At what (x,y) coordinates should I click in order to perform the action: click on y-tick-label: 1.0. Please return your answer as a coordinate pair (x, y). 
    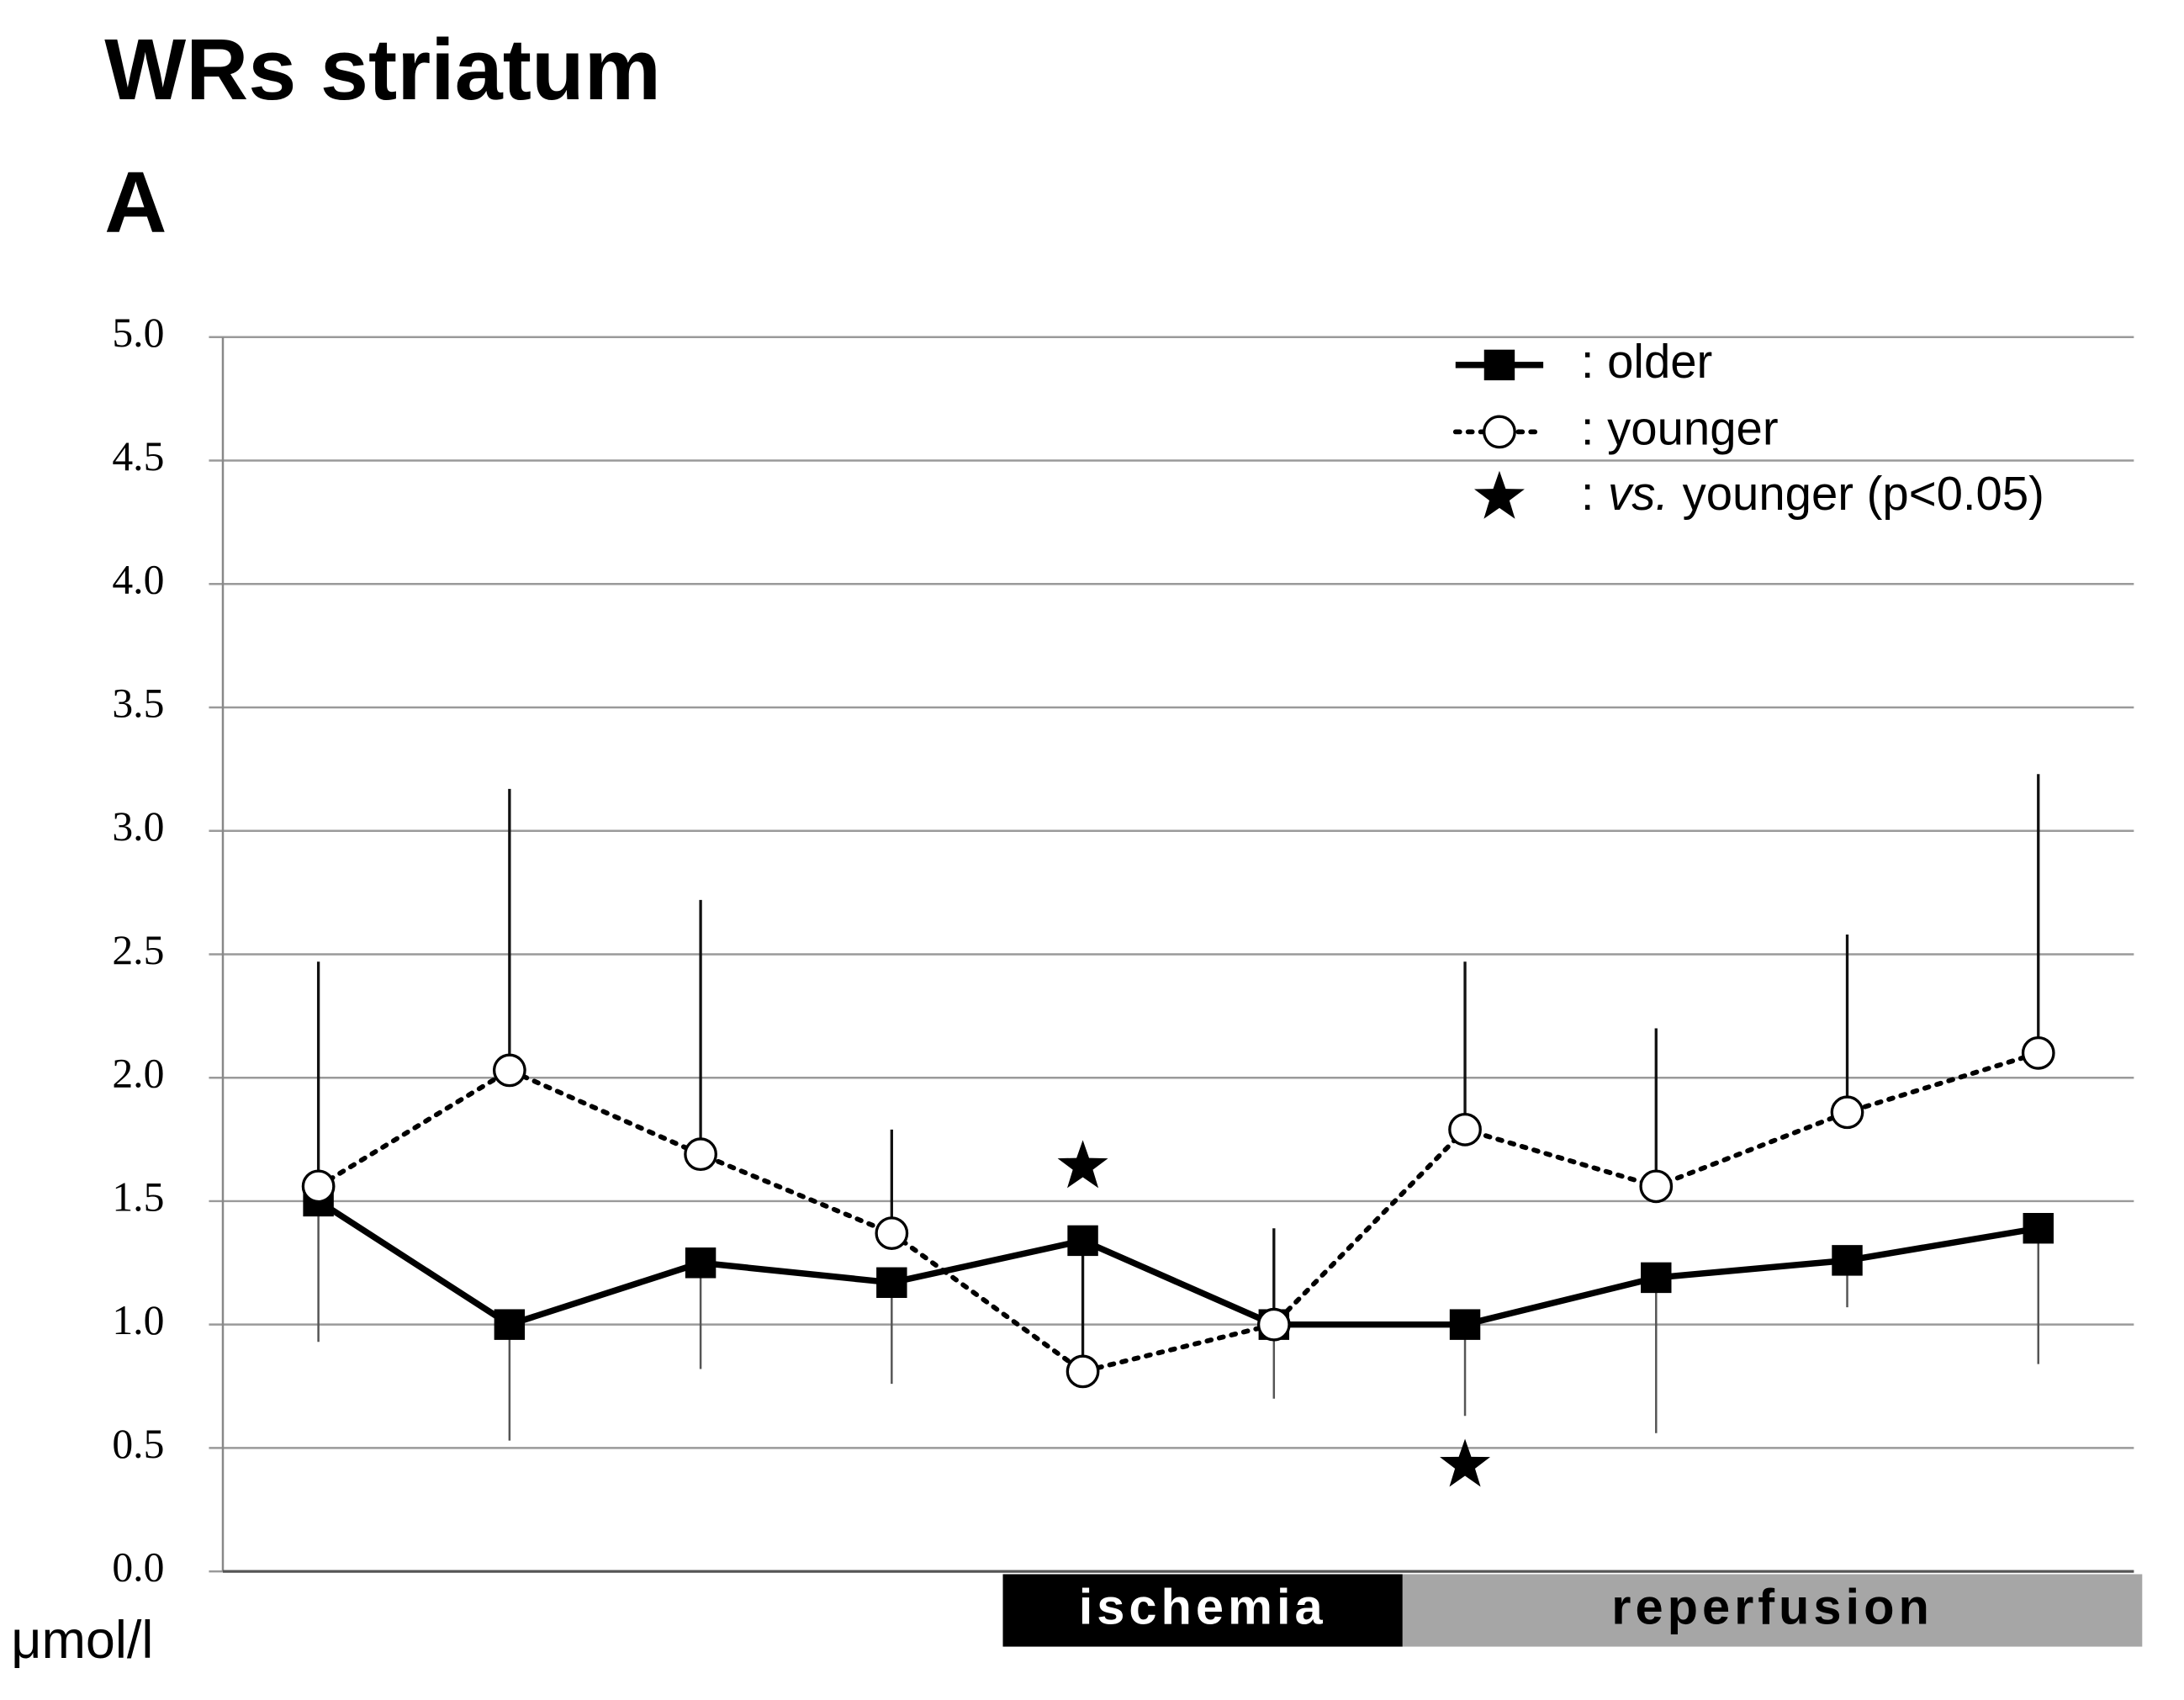
    Looking at the image, I should click on (138, 1320).